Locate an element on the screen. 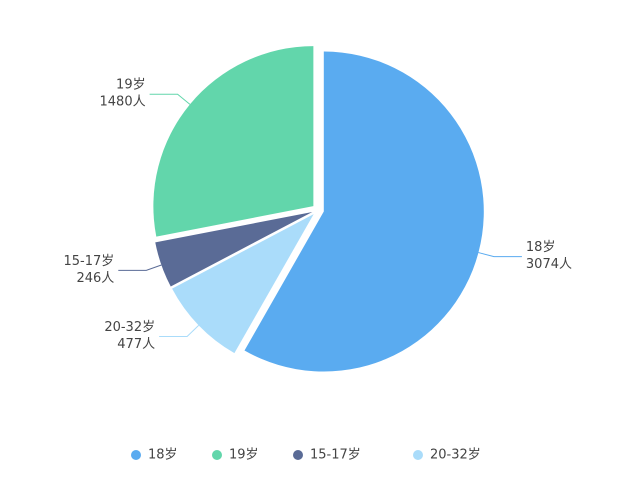 The width and height of the screenshot is (640, 482). data-label-name: 20-32岁 is located at coordinates (129, 327).